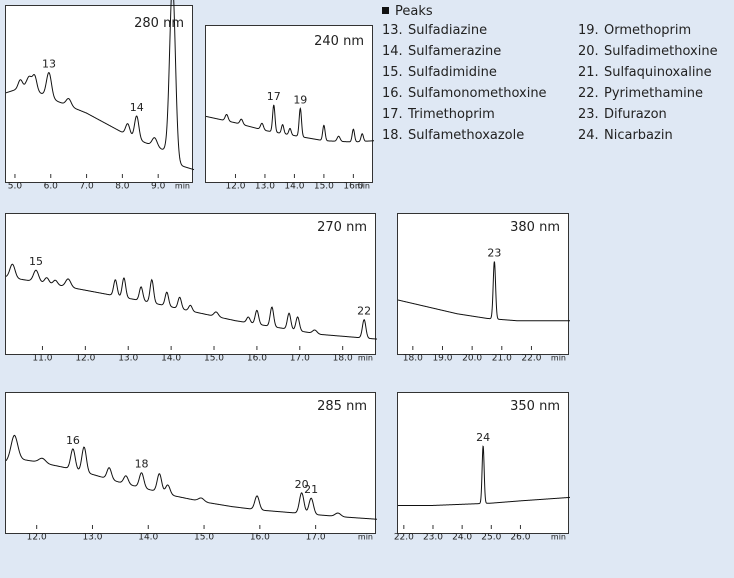 This screenshot has width=734, height=578. I want to click on x-tick-label: 23.0, so click(433, 538).